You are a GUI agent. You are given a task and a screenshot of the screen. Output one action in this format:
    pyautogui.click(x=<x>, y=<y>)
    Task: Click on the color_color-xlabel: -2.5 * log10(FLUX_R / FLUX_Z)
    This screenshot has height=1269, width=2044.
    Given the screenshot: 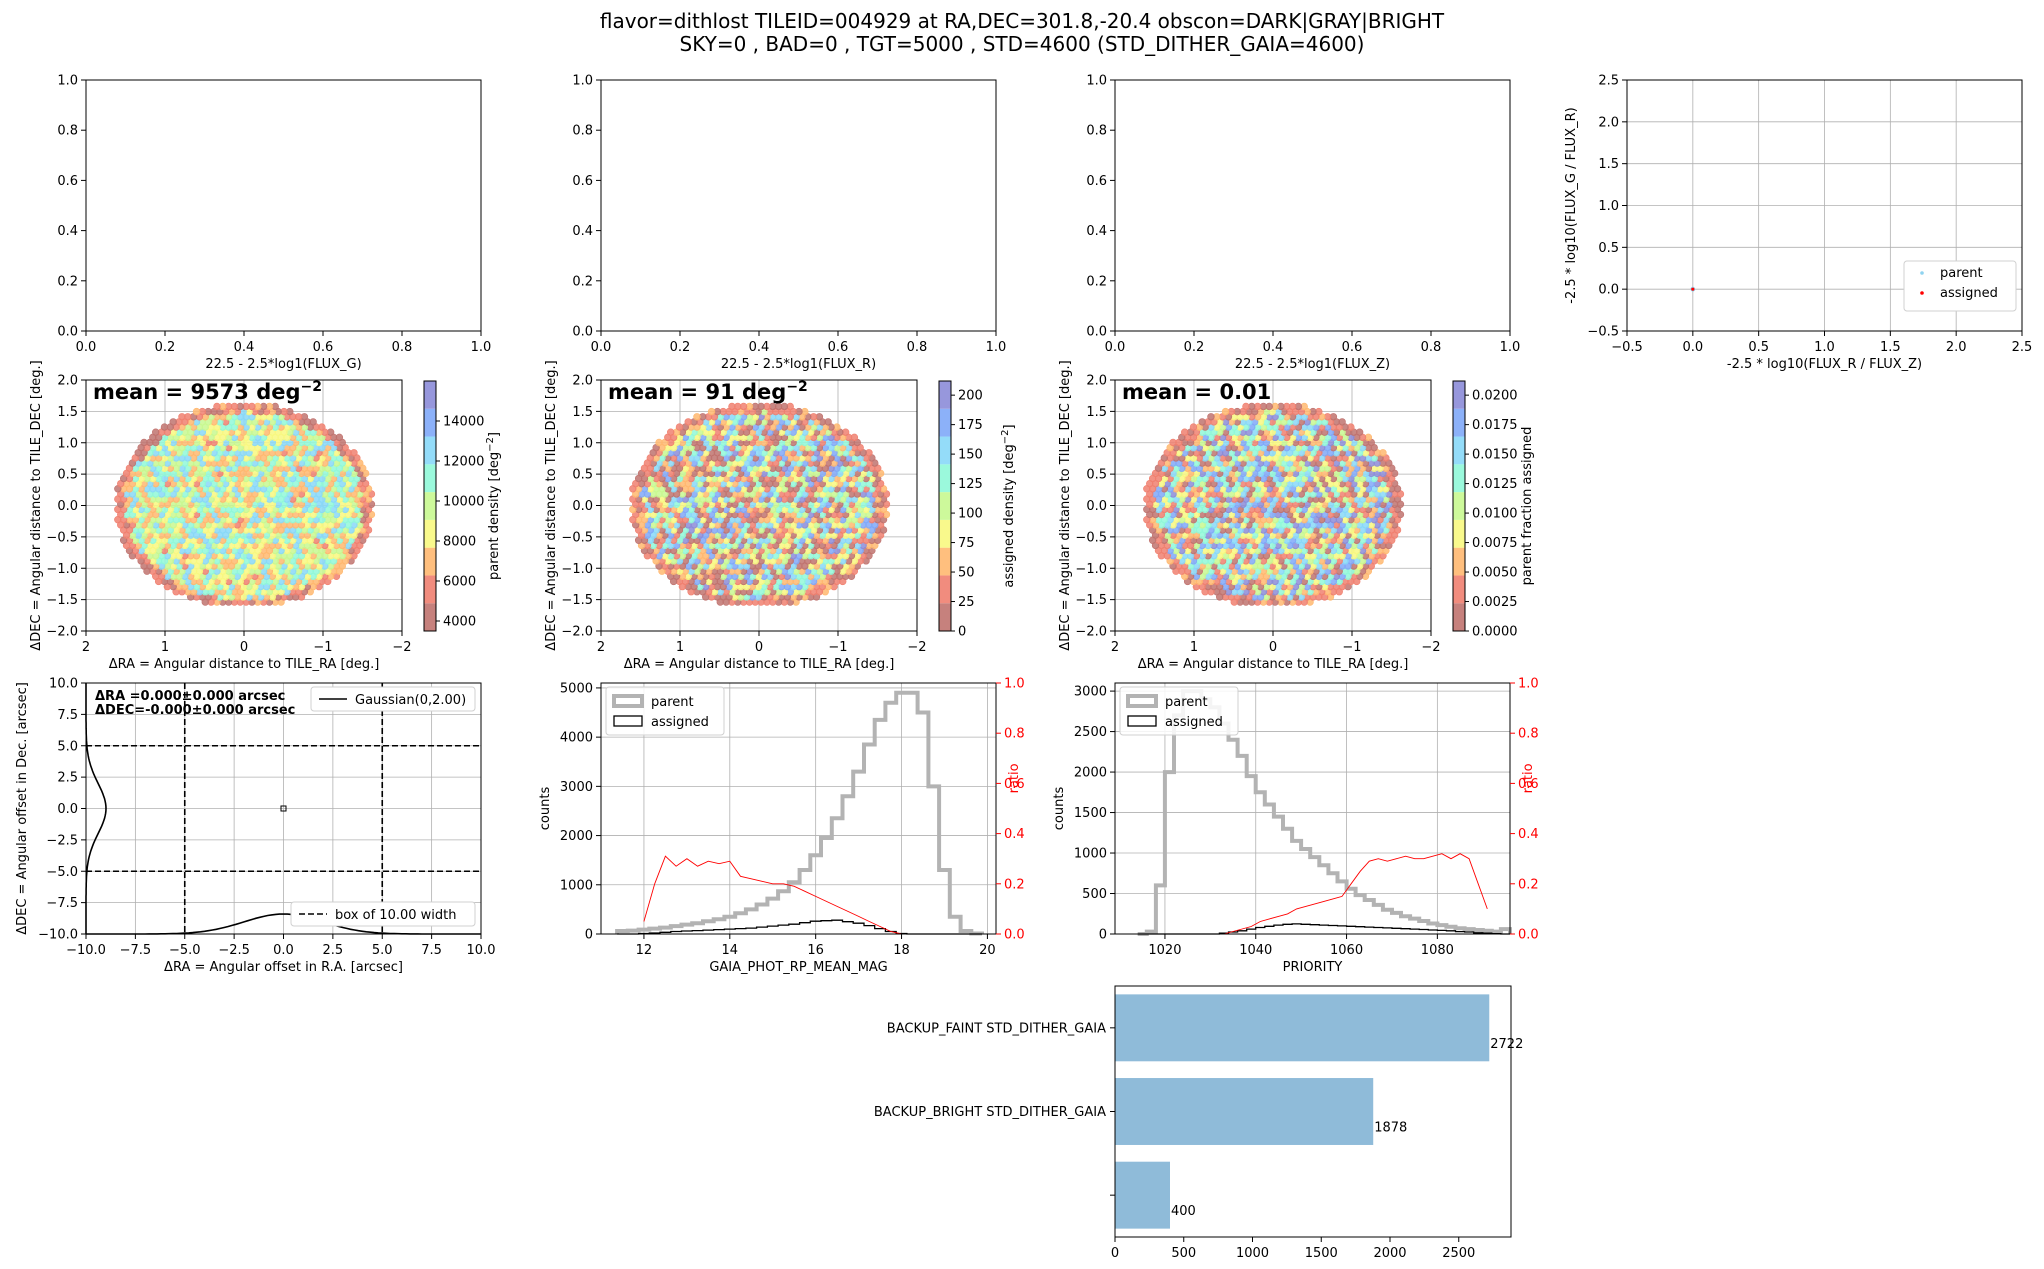 What is the action you would take?
    pyautogui.click(x=1824, y=364)
    